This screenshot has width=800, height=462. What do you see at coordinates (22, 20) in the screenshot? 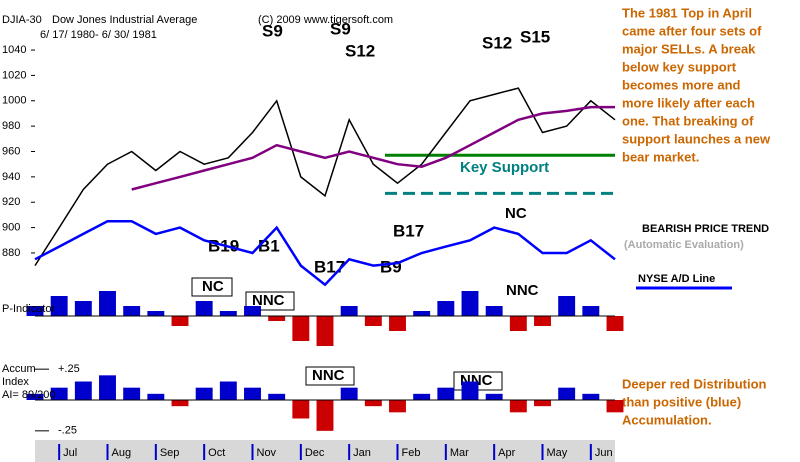
I see `symbol: DJIA-30` at bounding box center [22, 20].